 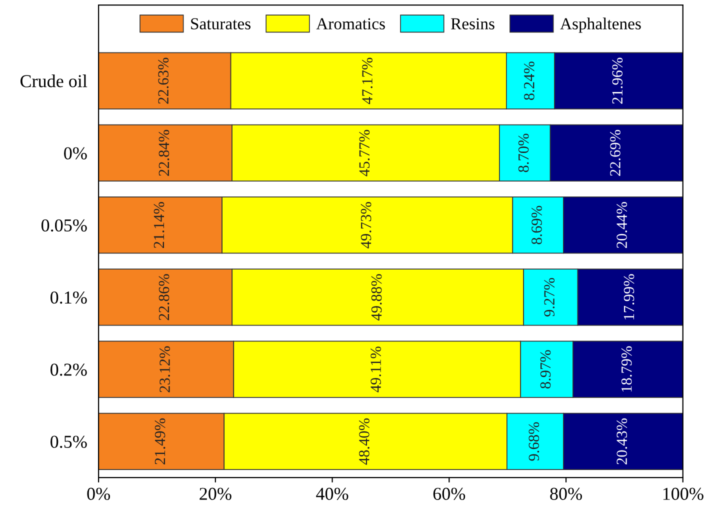 What do you see at coordinates (160, 441) in the screenshot?
I see `data-label: 21.49%` at bounding box center [160, 441].